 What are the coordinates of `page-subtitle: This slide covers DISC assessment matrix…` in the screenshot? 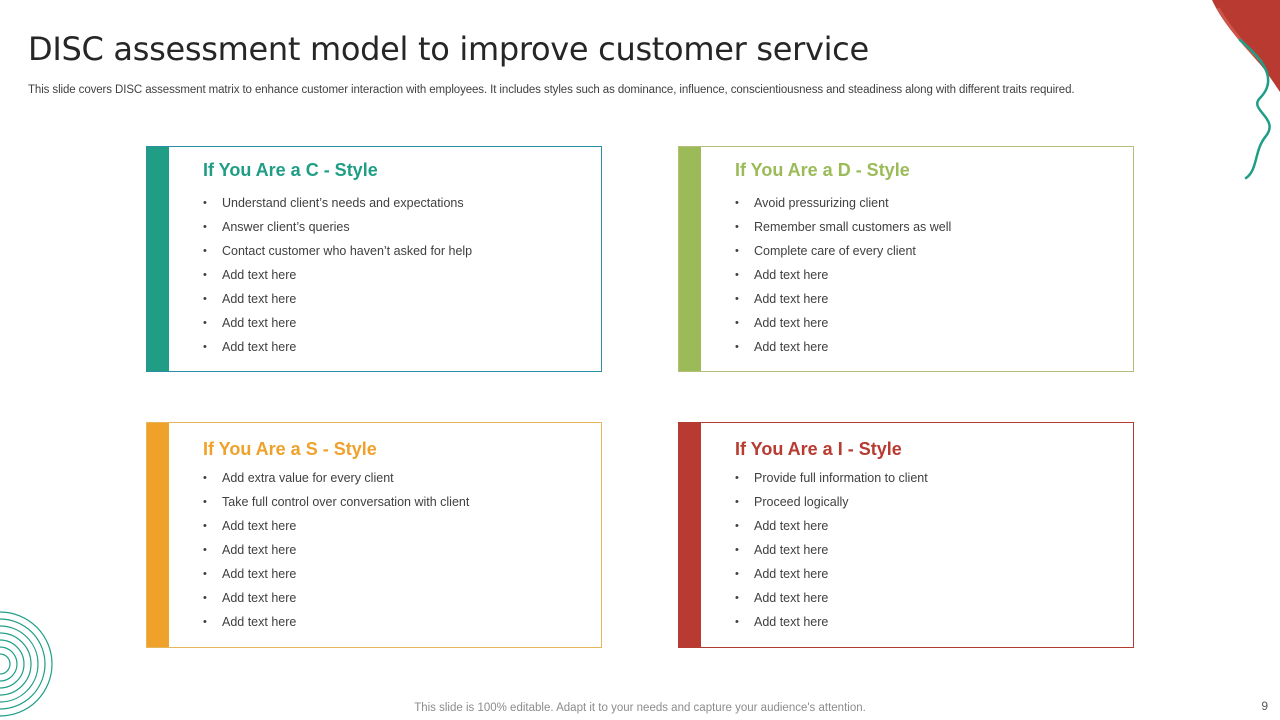 It's located at (551, 90).